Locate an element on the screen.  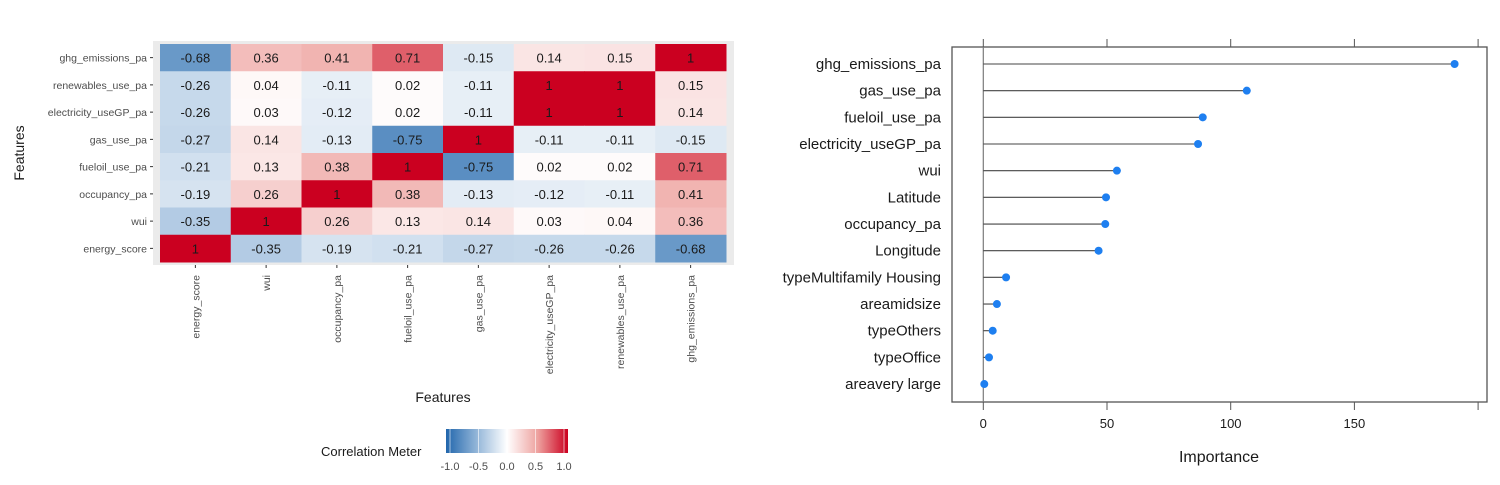
heatmap-x-tick-label: renewables_use_pa is located at coordinates (621, 322).